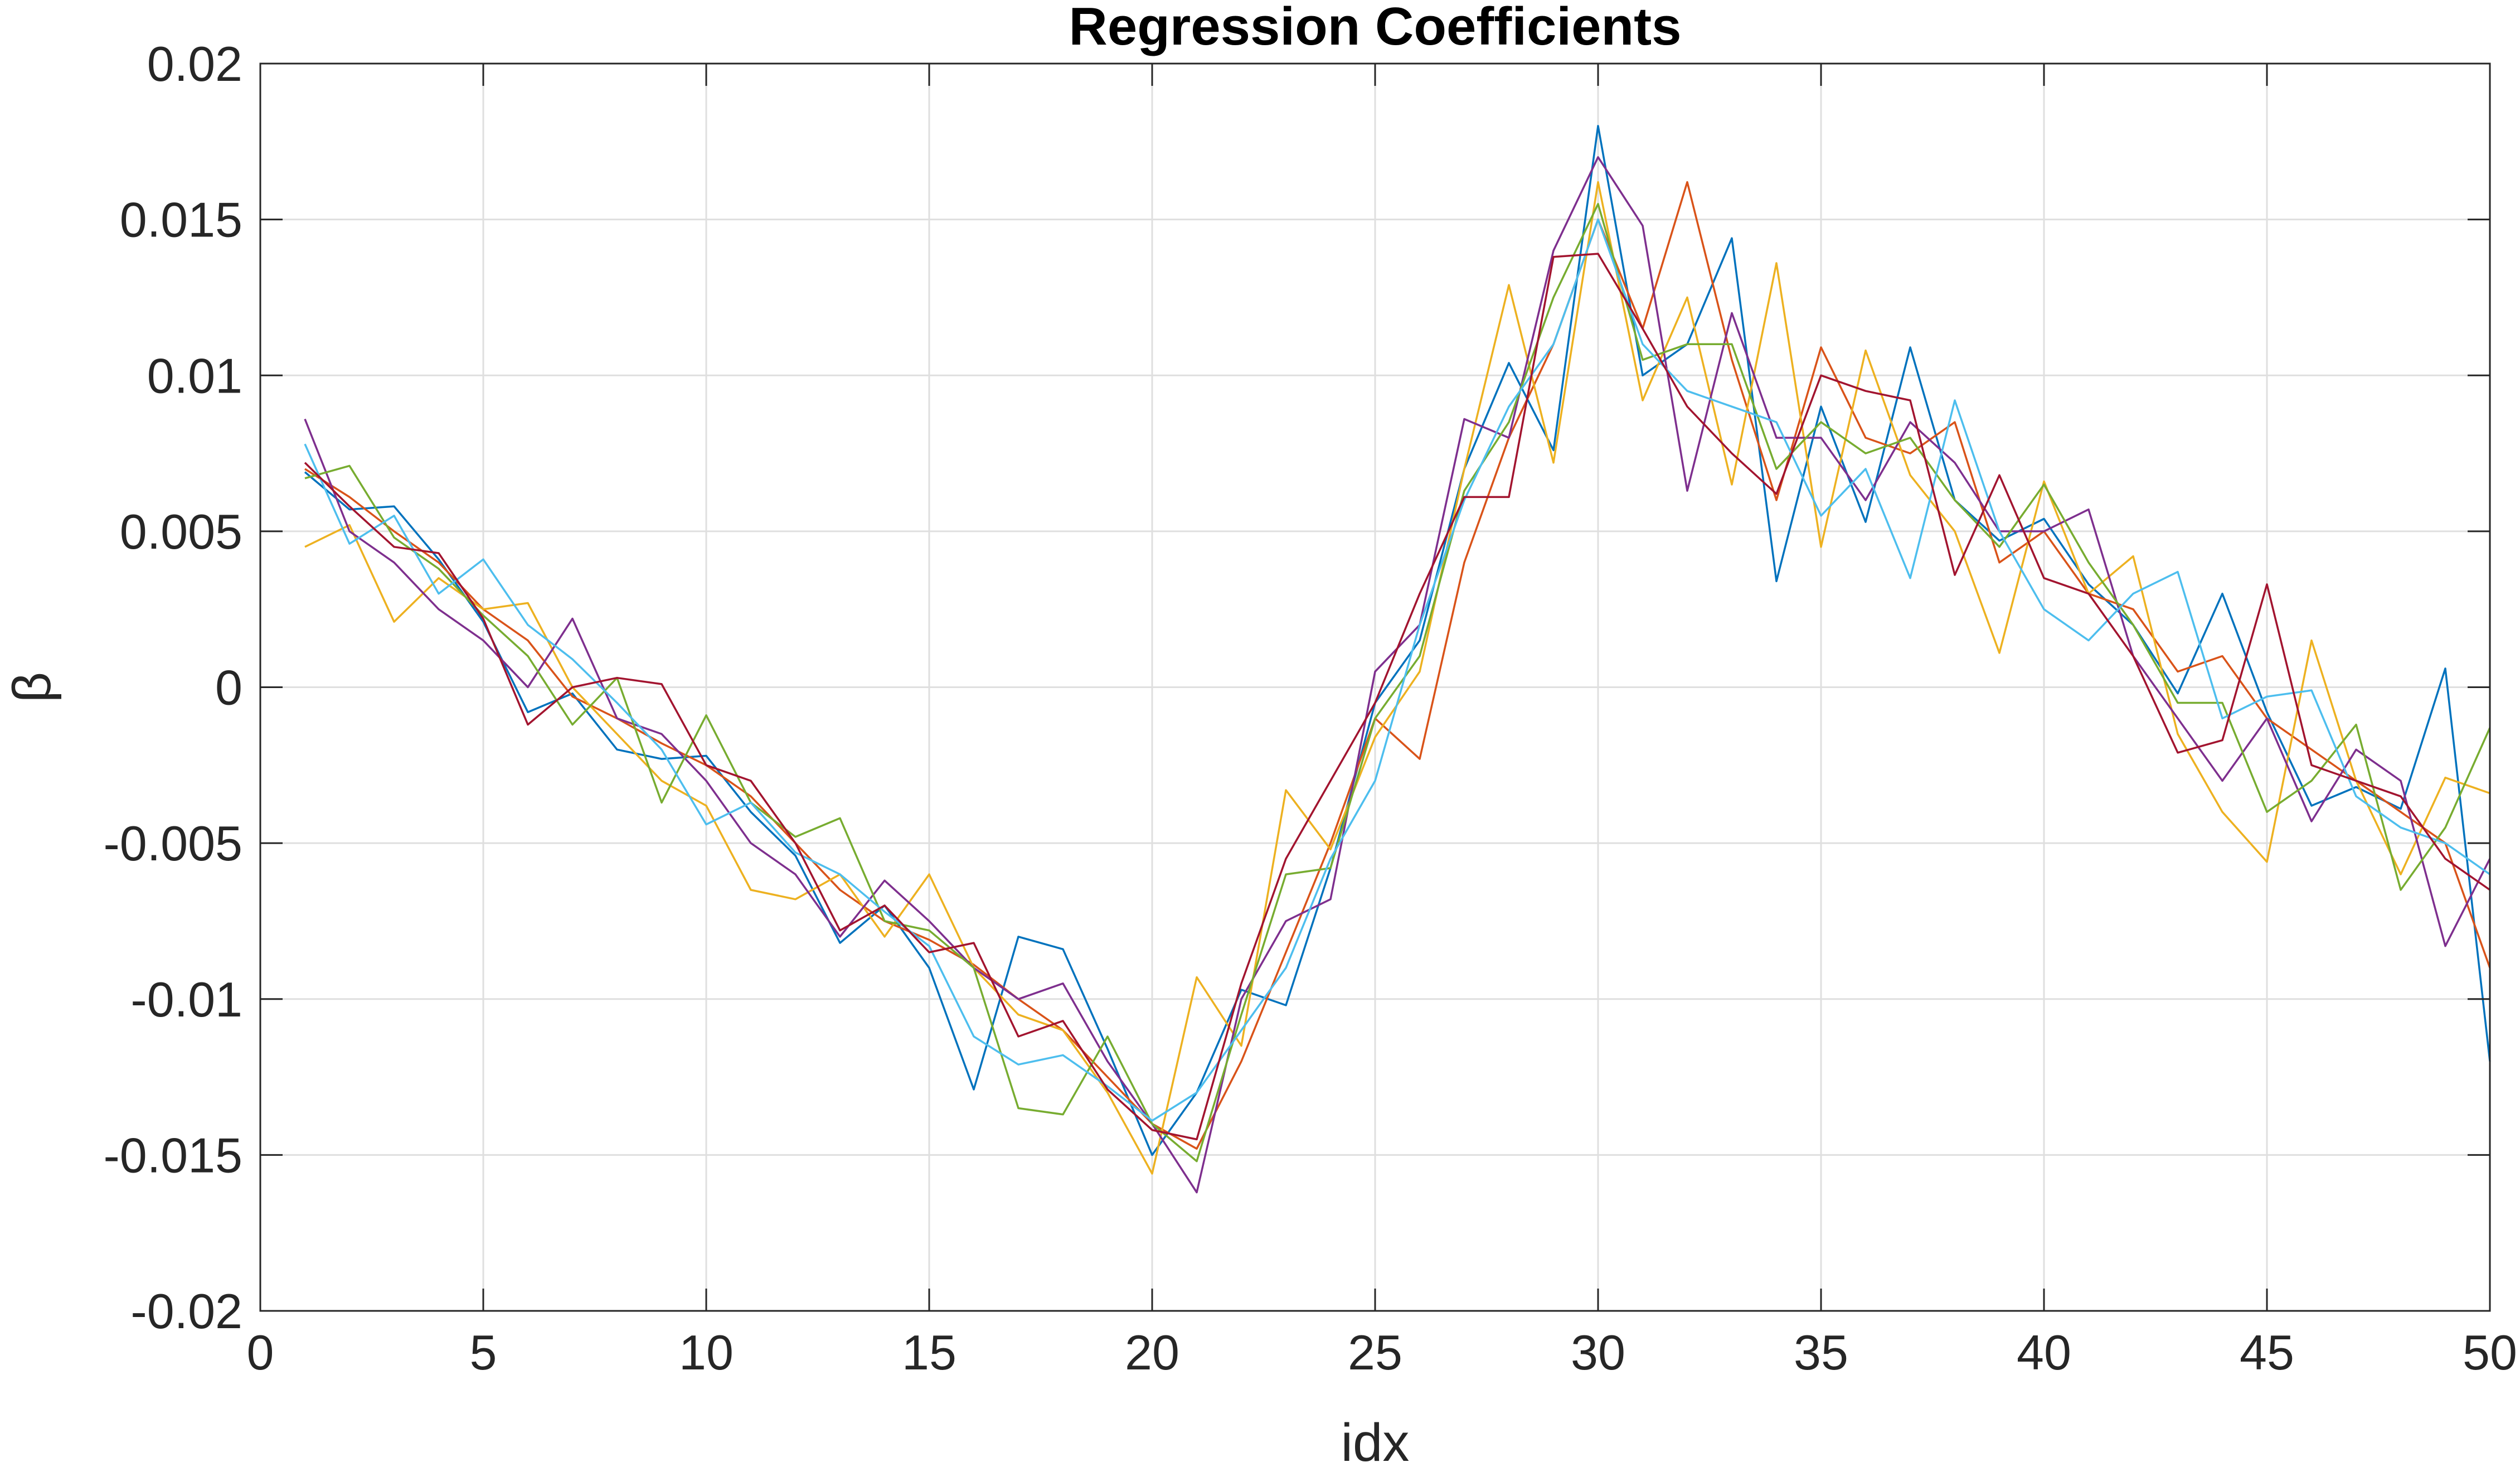  I want to click on y-axis-label: β, so click(32, 687).